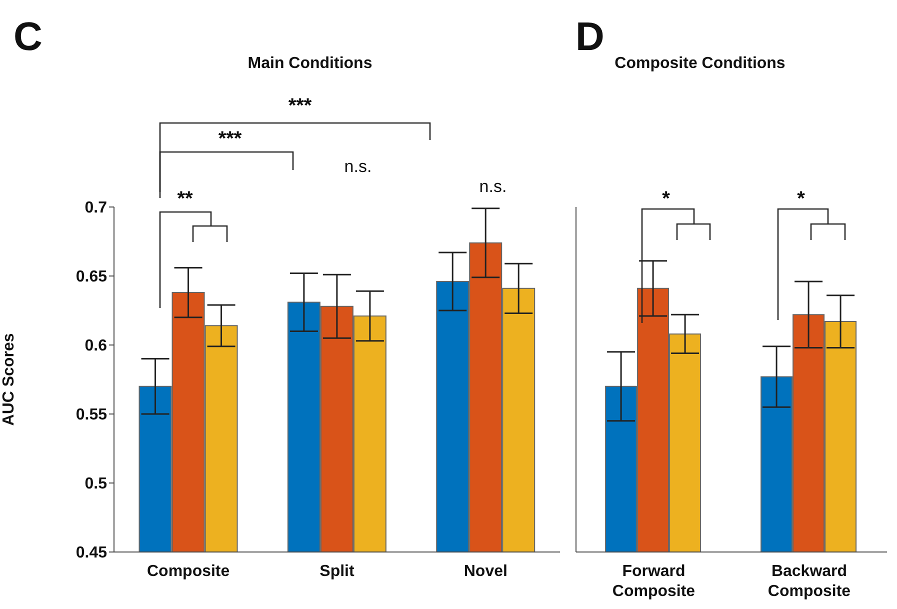 The image size is (897, 609). Describe the element at coordinates (486, 571) in the screenshot. I see `x-tick-label: Novel` at that location.